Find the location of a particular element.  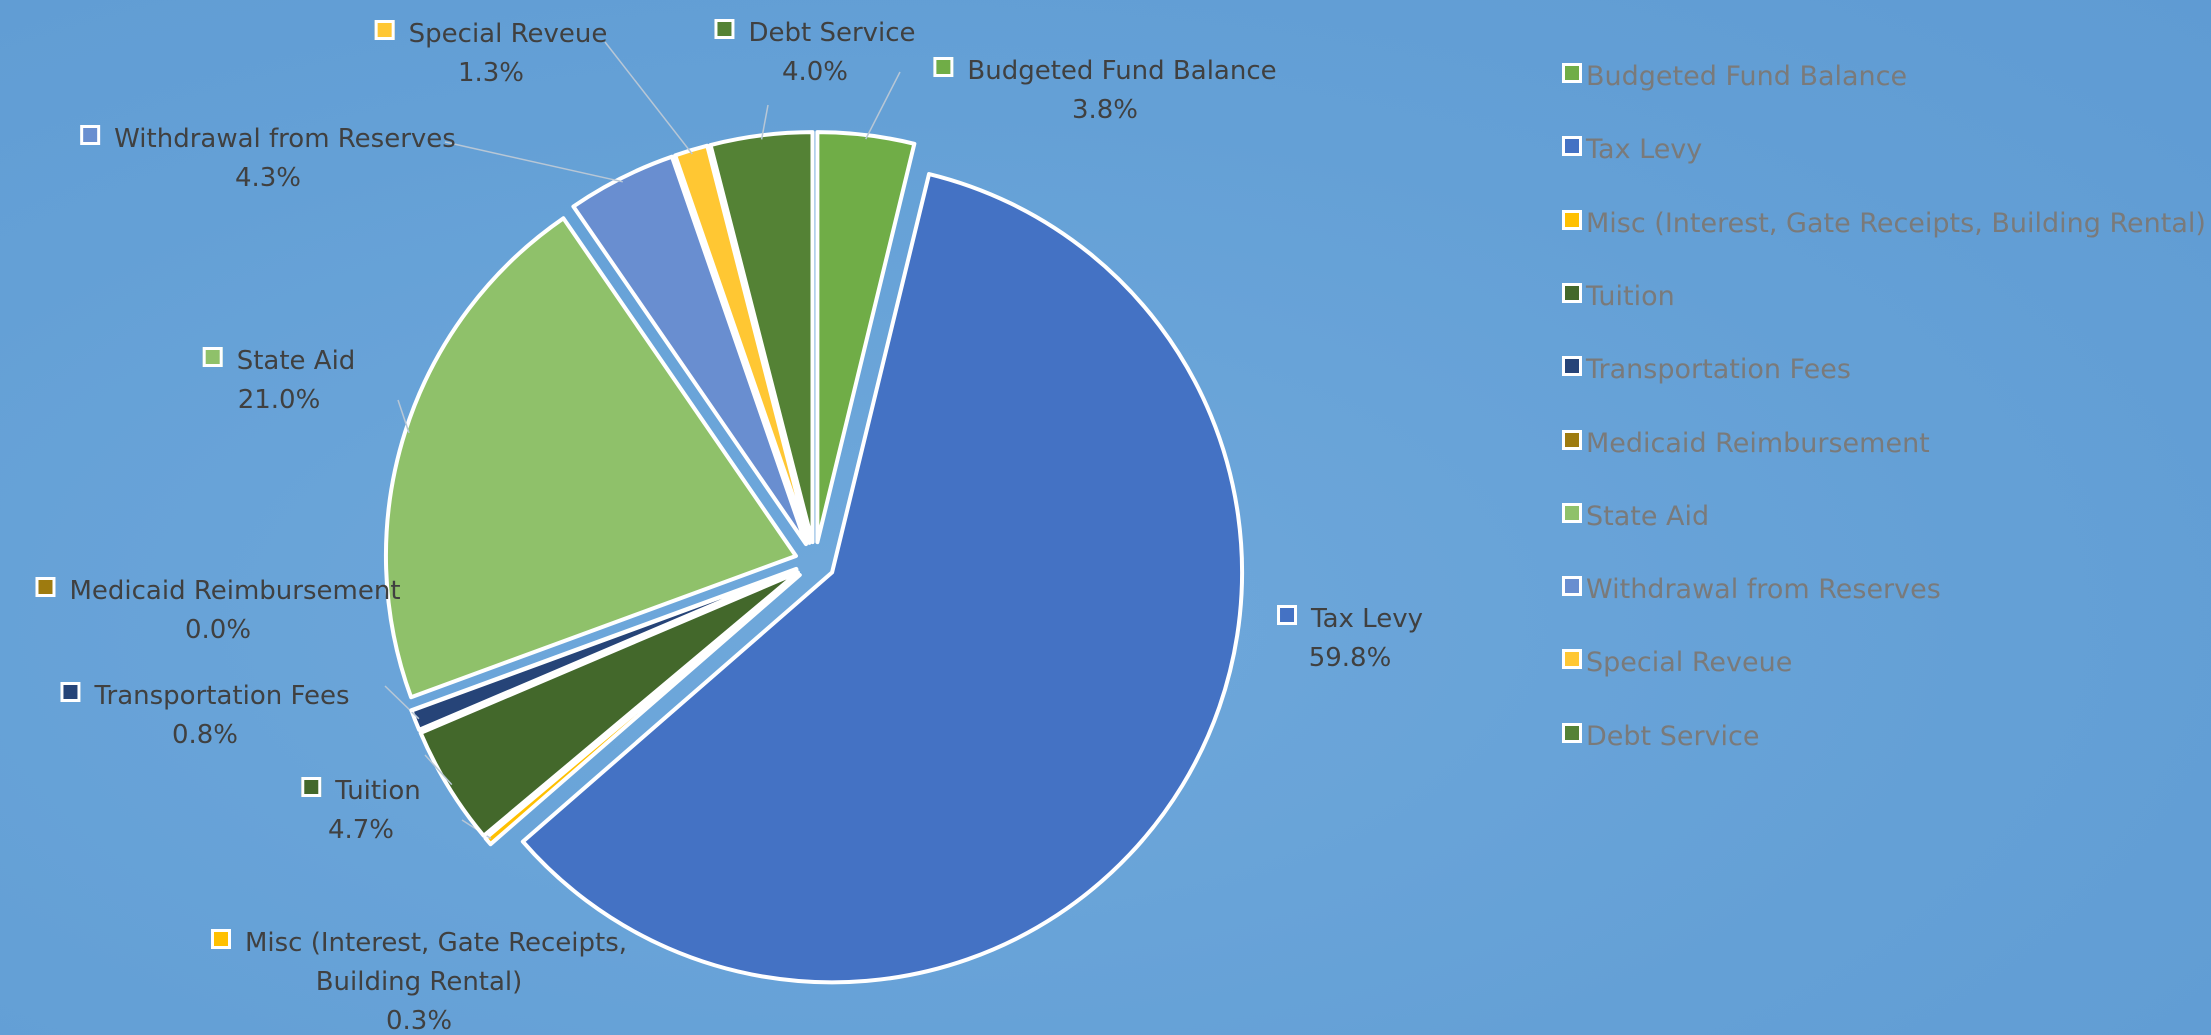

legend-entry: Transportation Fees is located at coordinates (1706, 370).